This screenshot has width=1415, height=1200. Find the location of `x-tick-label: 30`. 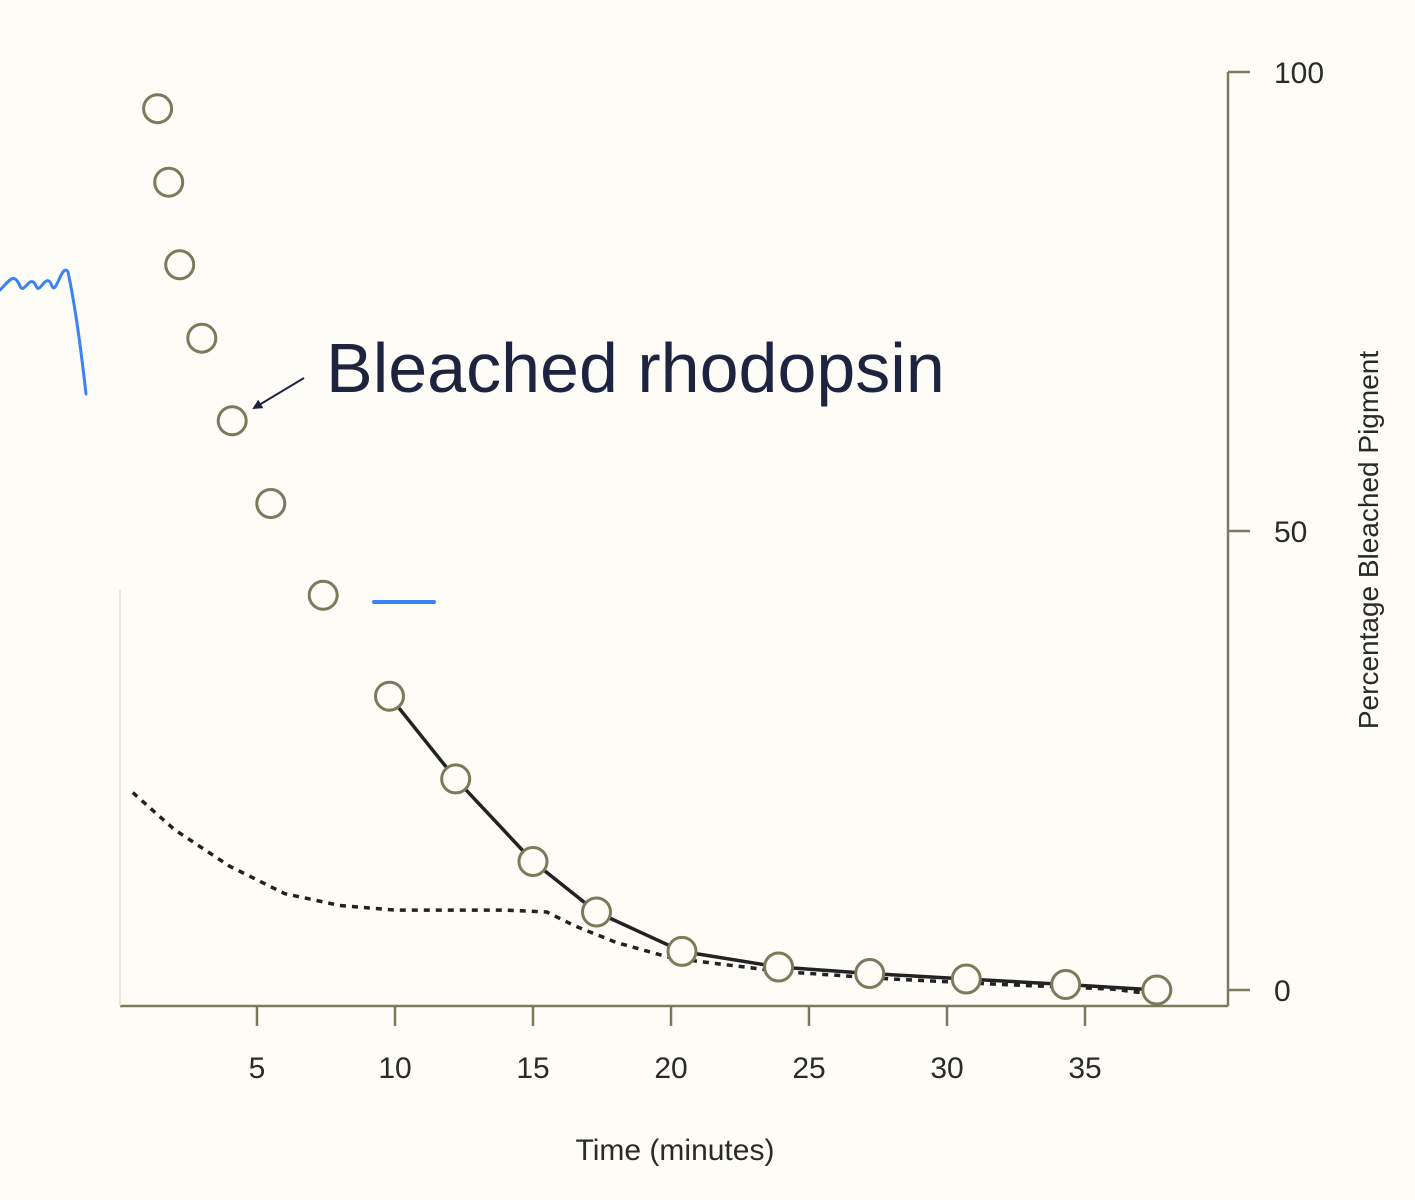

x-tick-label: 30 is located at coordinates (946, 1068).